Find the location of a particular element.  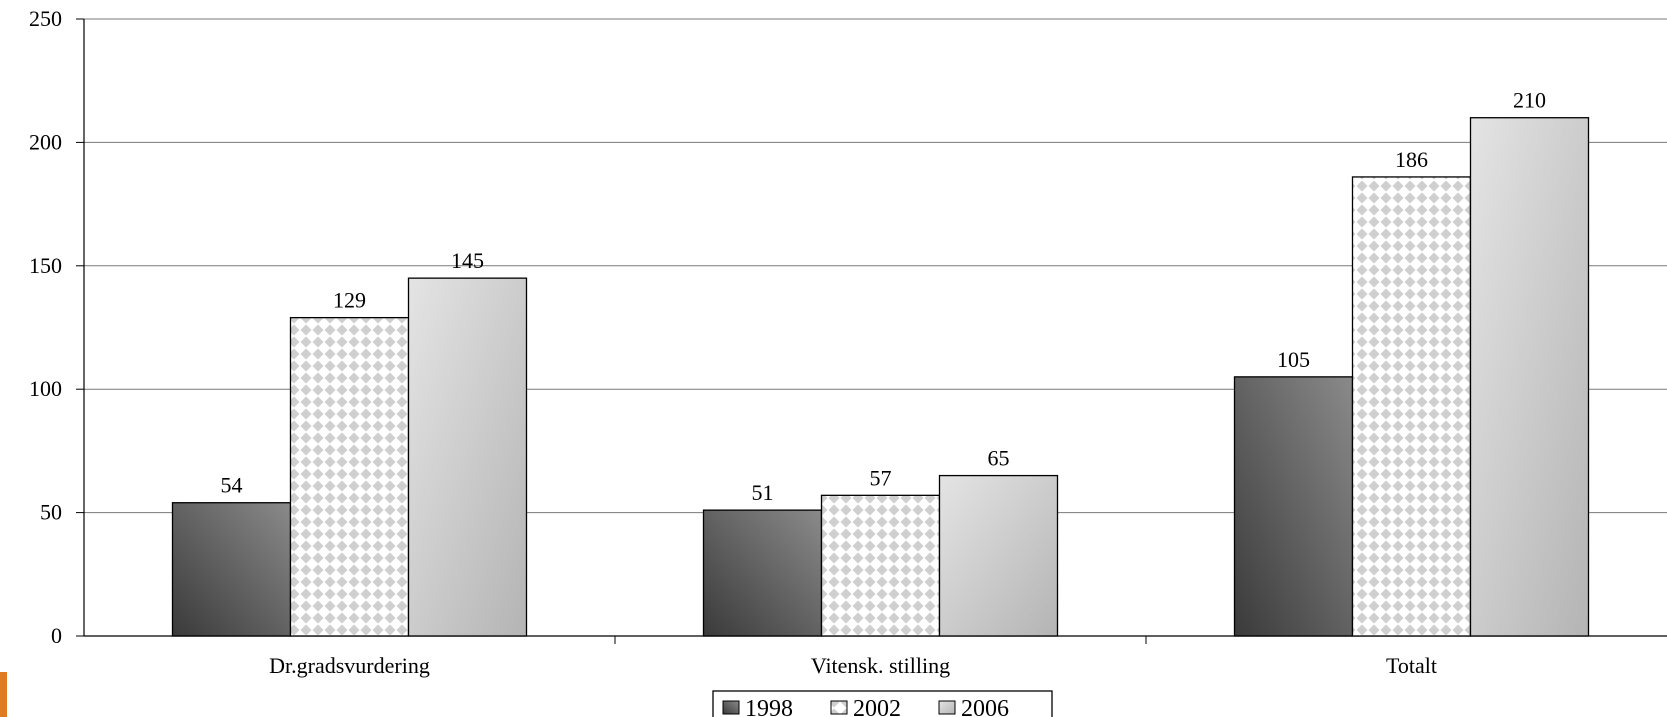

data-label: 145 is located at coordinates (467, 260).